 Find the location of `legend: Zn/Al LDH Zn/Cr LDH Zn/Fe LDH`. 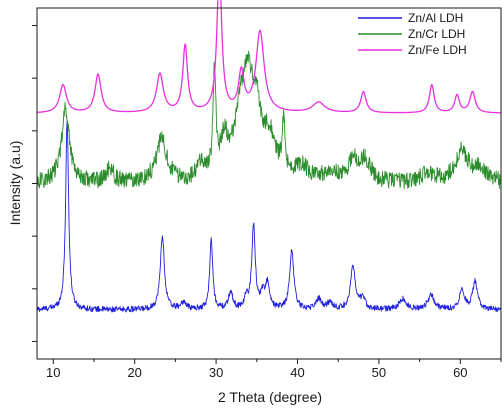

legend: Zn/Al LDH Zn/Cr LDH Zn/Fe LDH is located at coordinates (412, 34).